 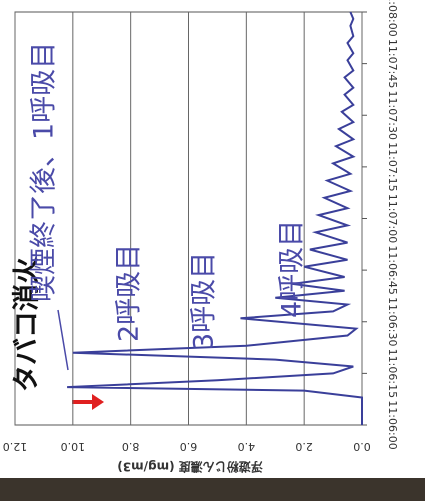 What do you see at coordinates (189, 446) in the screenshot?
I see `y-tick-label: 6.0` at bounding box center [189, 446].